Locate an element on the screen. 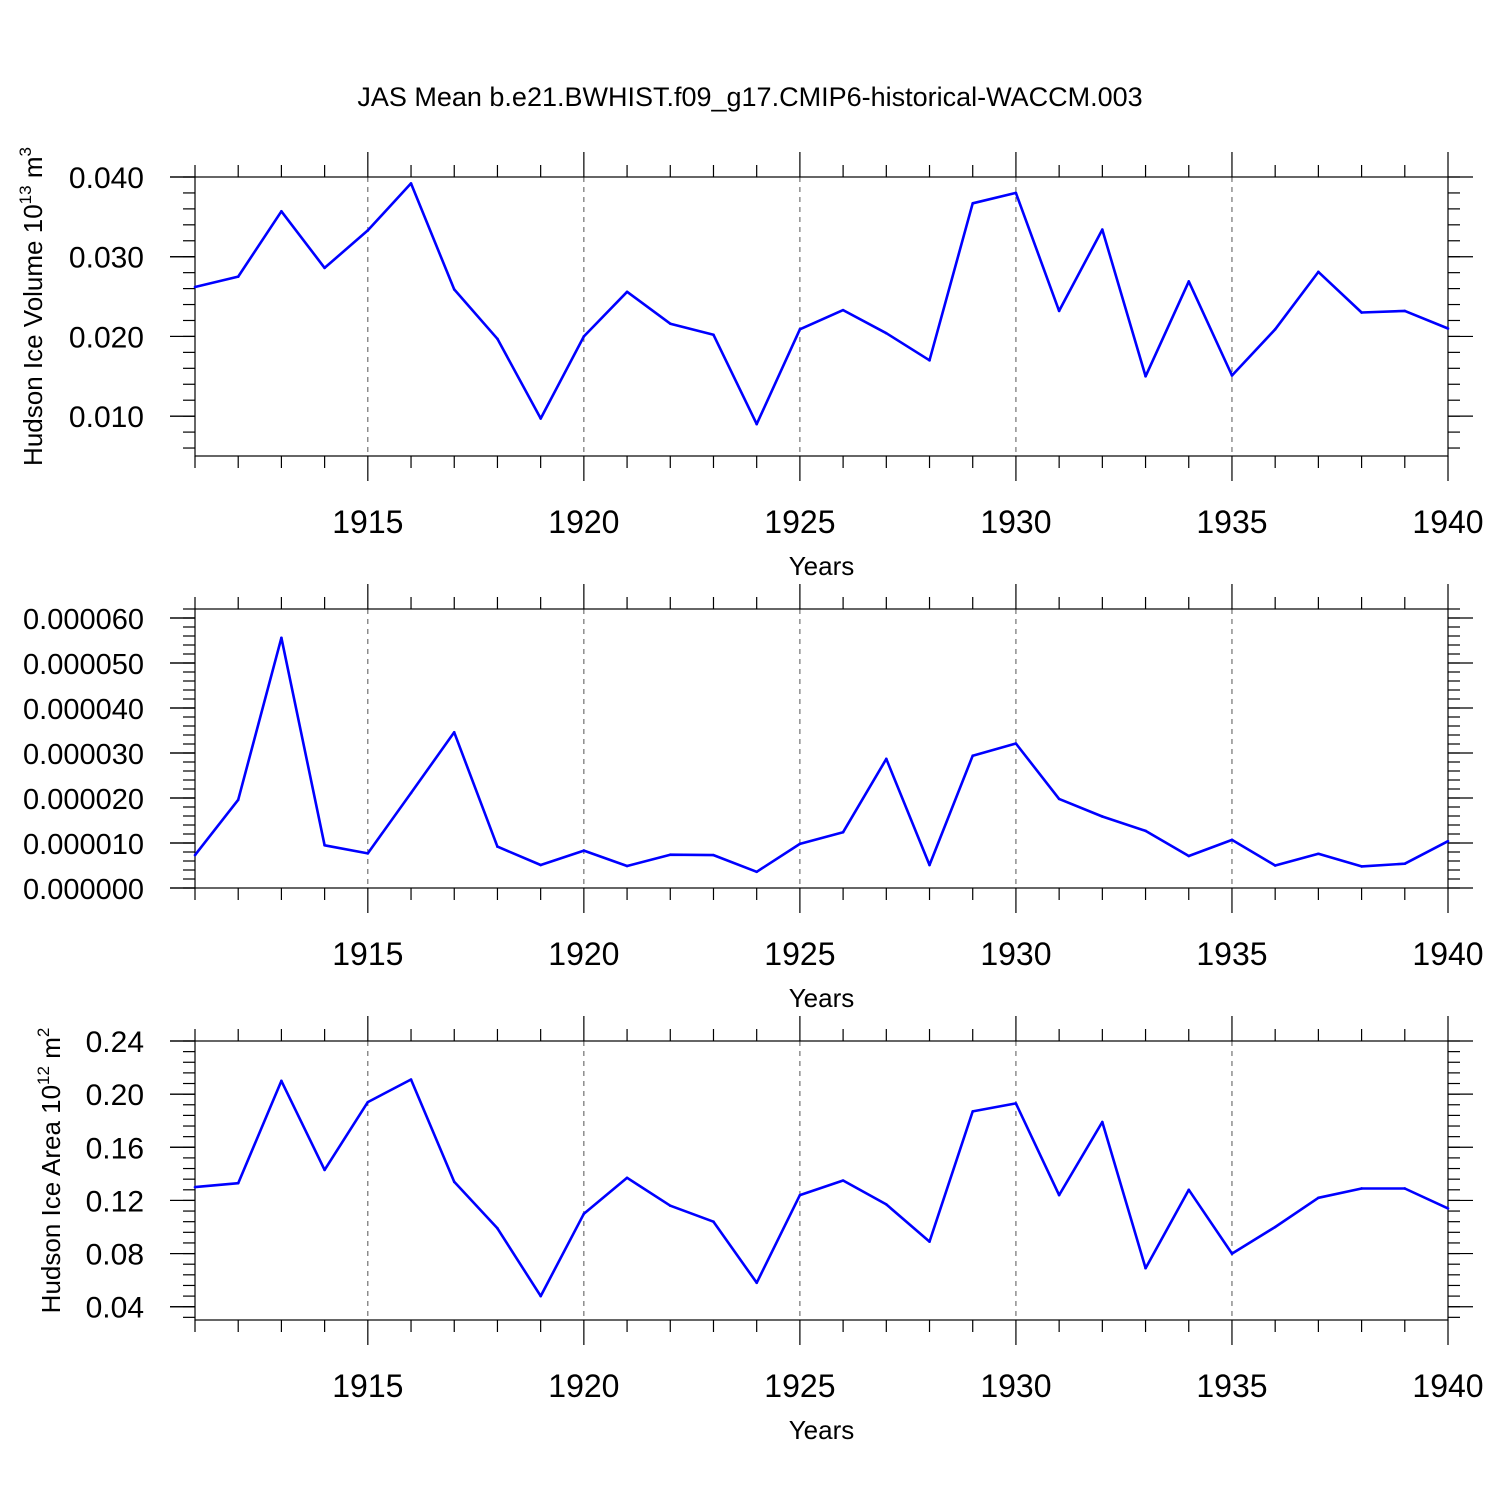 The width and height of the screenshot is (1500, 1500). x-tick-label-1920: 1920 is located at coordinates (583, 954).